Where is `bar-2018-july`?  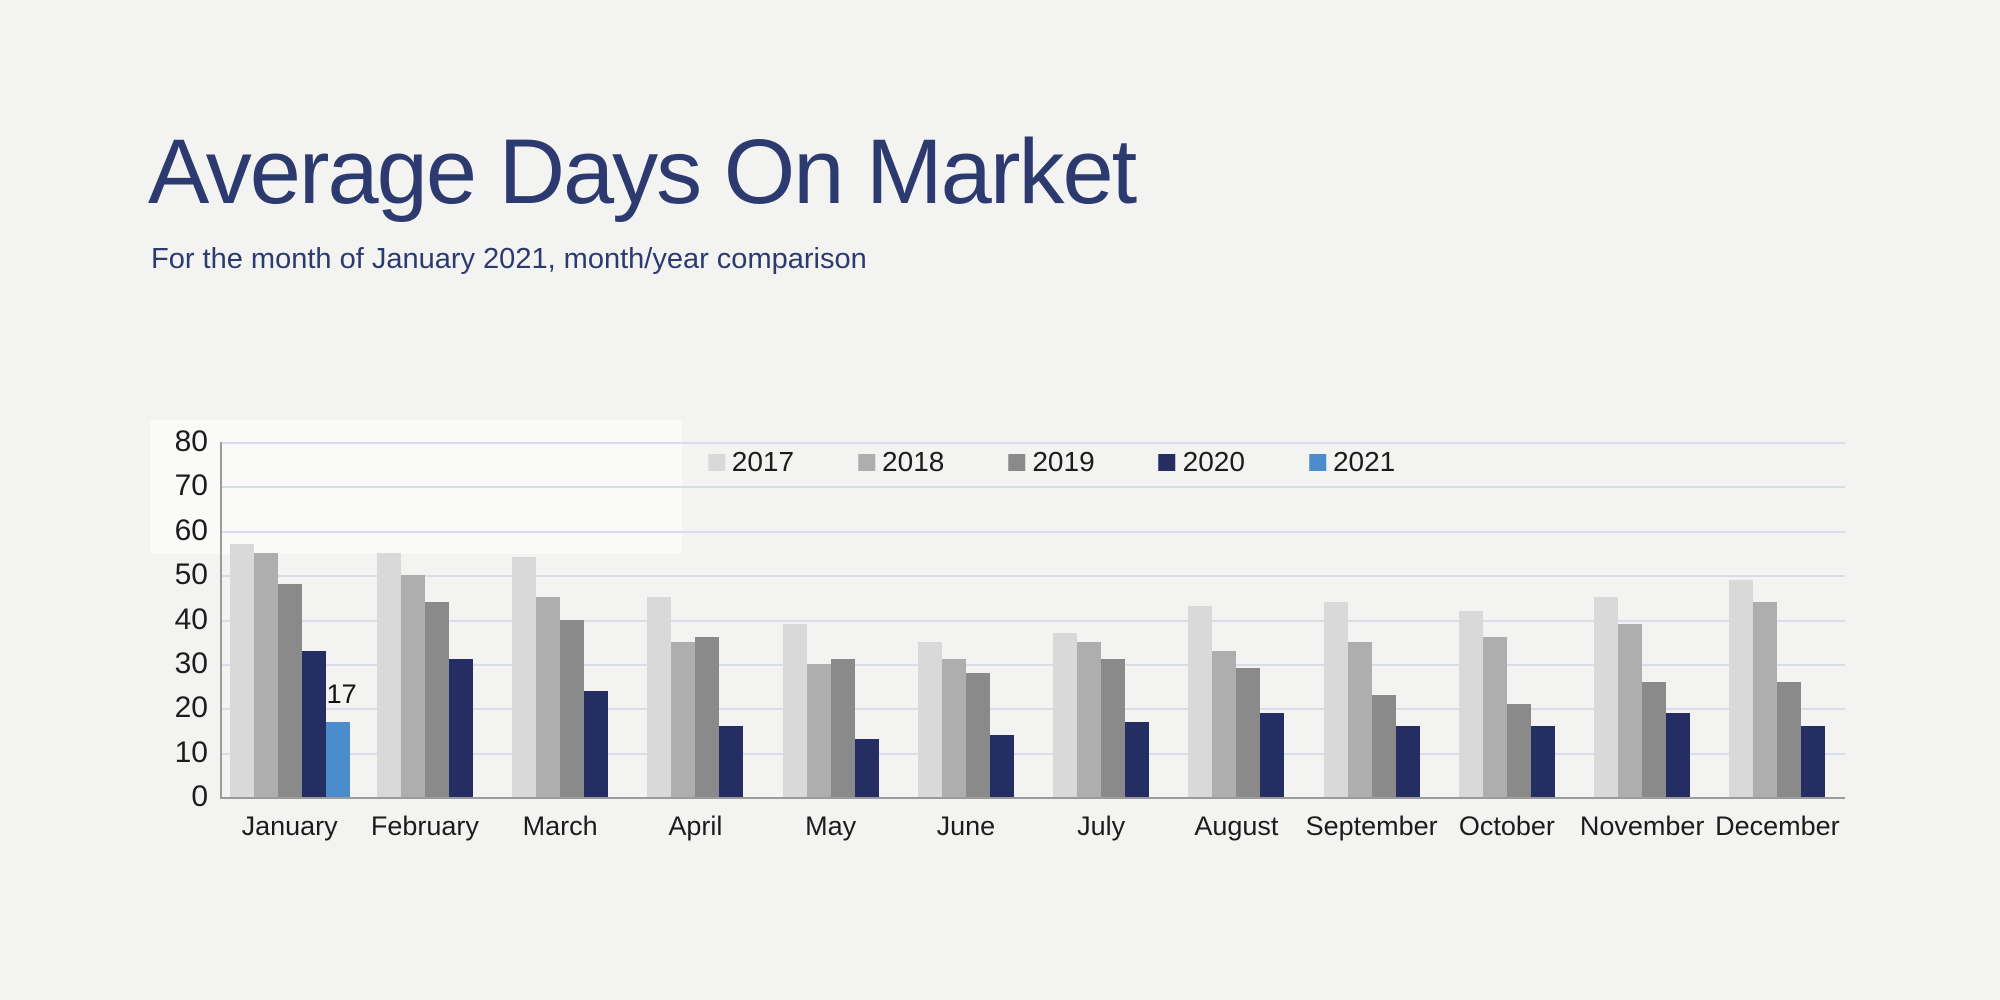 bar-2018-july is located at coordinates (1089, 719).